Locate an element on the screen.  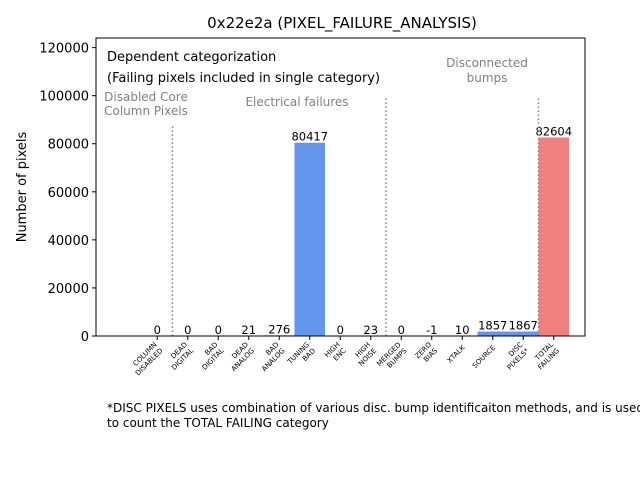
bar-value-label: 80417 is located at coordinates (309, 137).